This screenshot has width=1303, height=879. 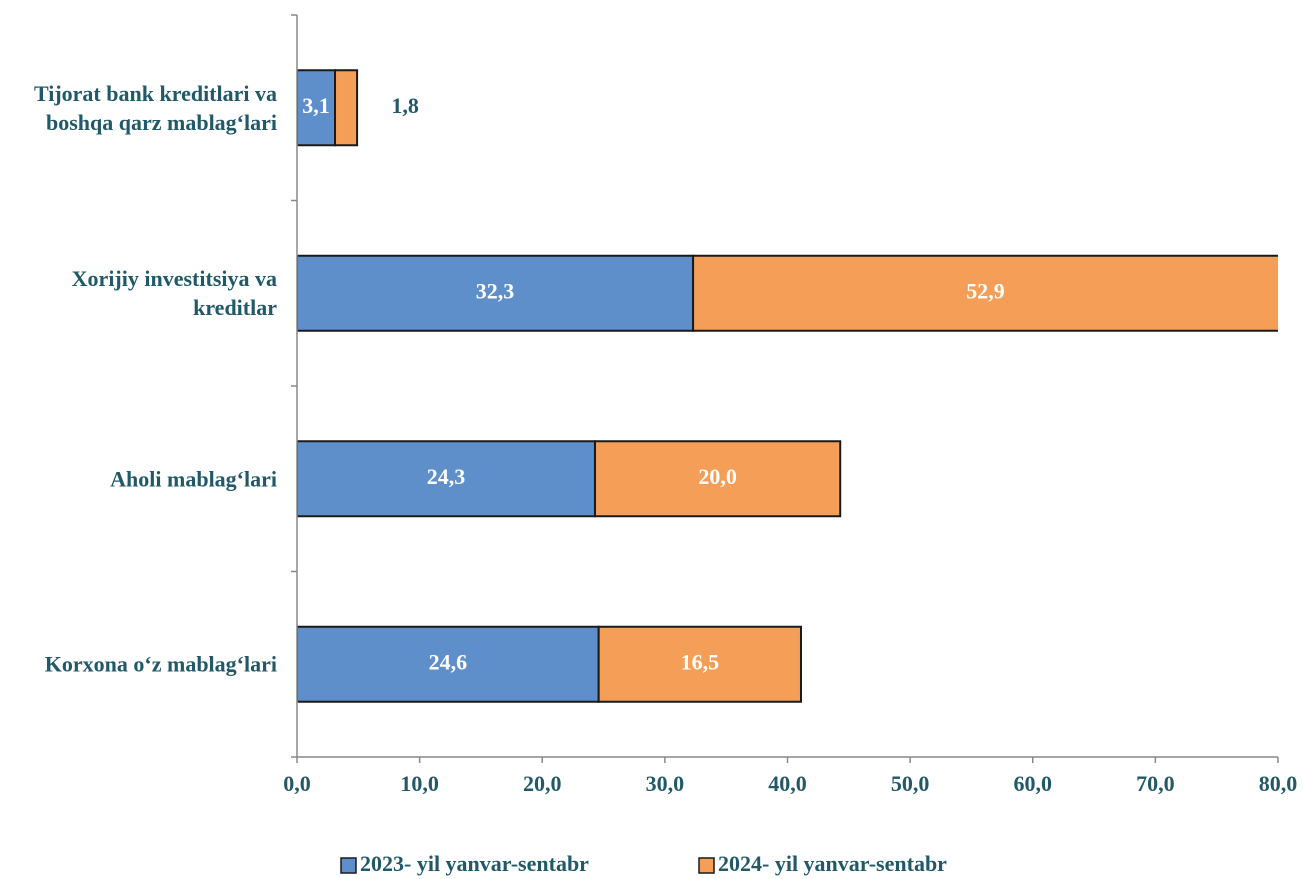 What do you see at coordinates (1278, 783) in the screenshot?
I see `x-tick-label: 80,0` at bounding box center [1278, 783].